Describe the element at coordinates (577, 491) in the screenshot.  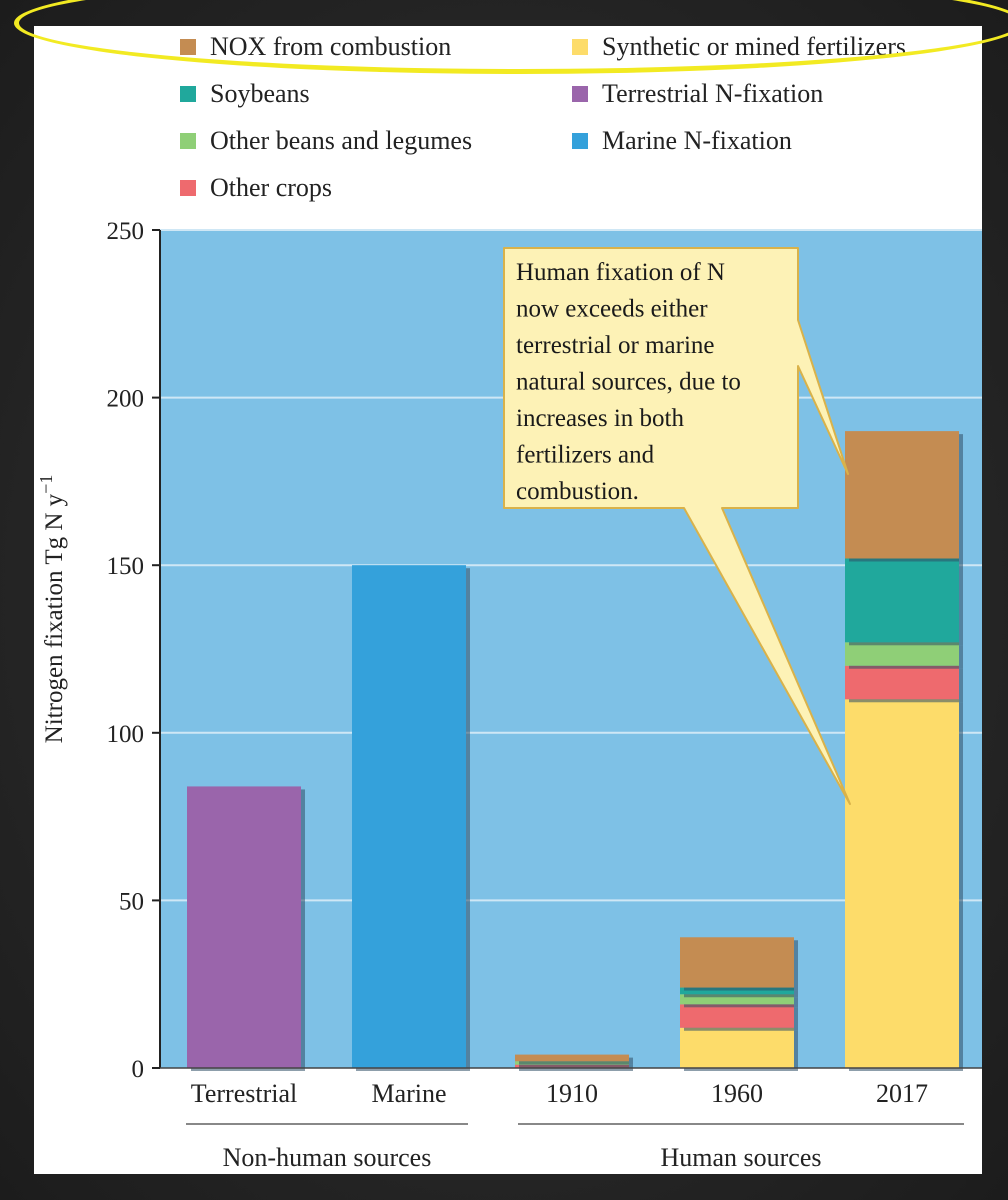
I see `annotation-line: combustion.` at that location.